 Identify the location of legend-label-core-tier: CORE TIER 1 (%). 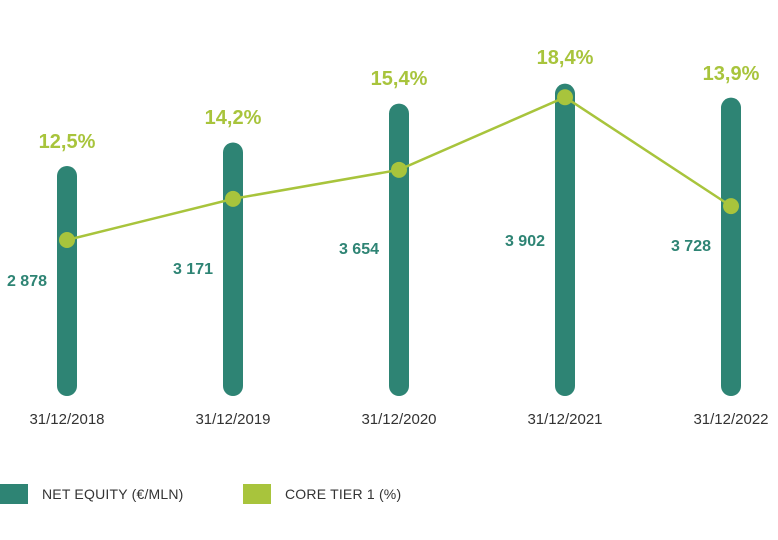
(343, 494).